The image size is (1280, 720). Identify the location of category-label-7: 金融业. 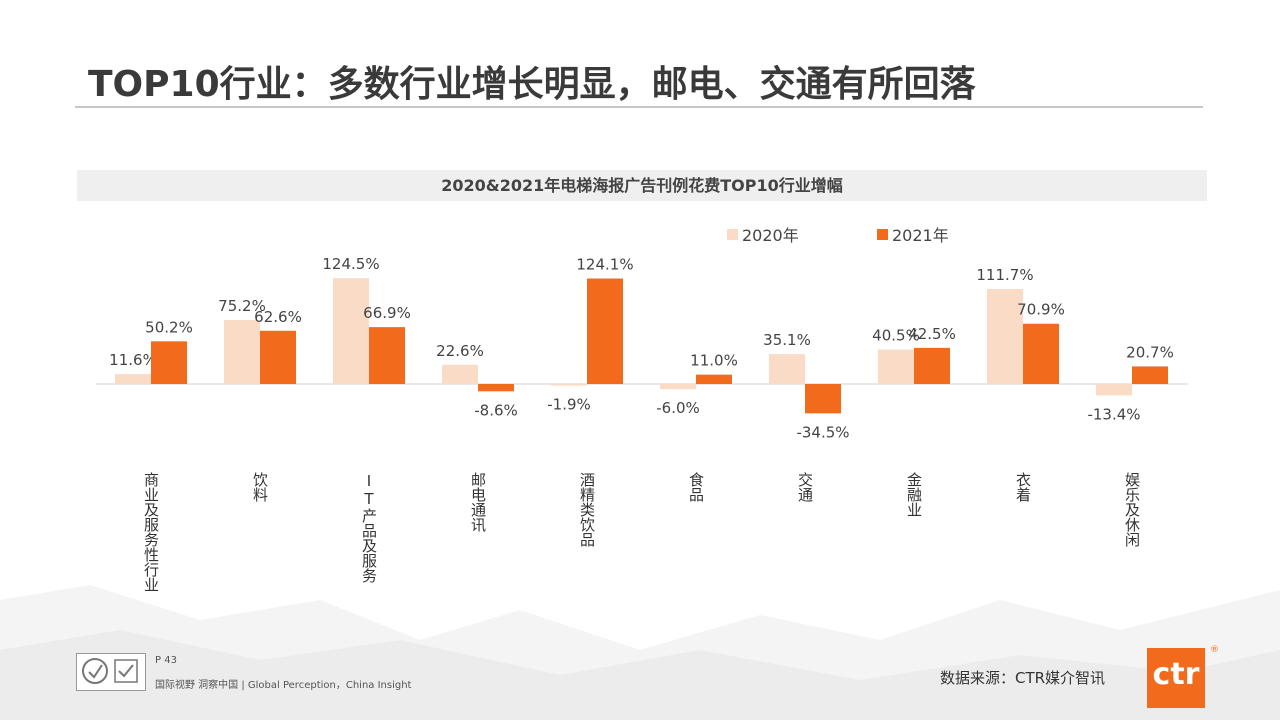
(914, 494).